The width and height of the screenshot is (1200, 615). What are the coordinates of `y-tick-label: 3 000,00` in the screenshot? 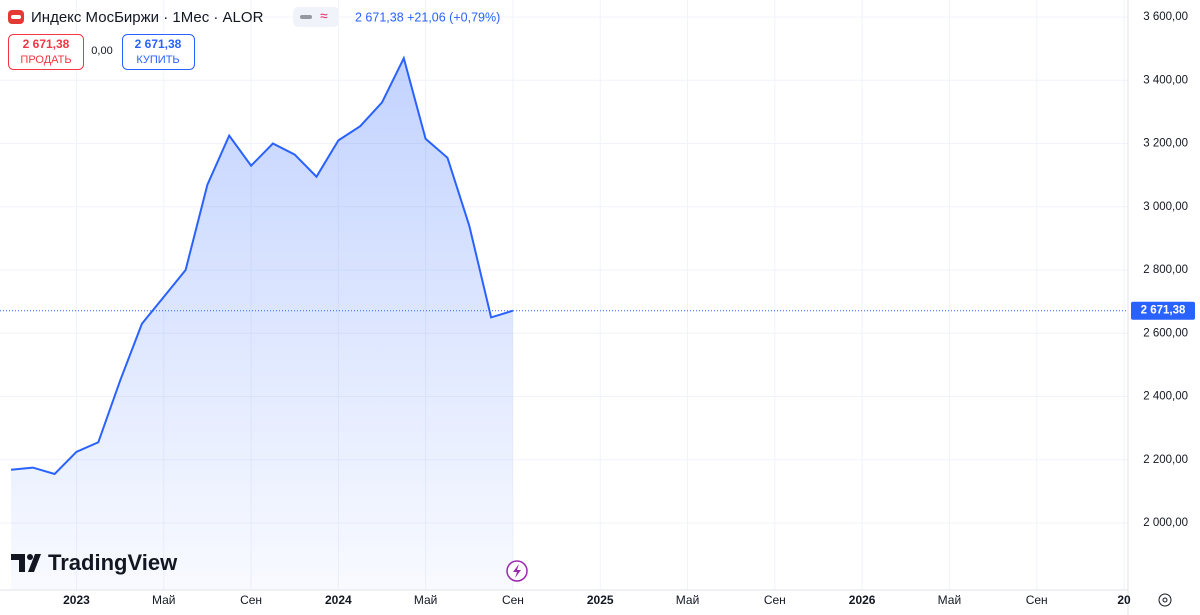 It's located at (1165, 207).